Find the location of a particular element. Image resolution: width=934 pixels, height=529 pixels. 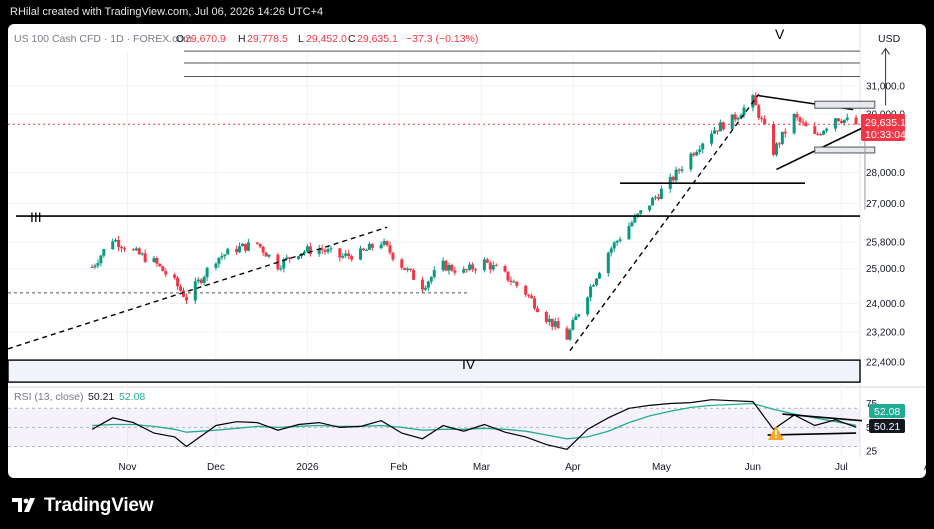

y-tick-label: 28,000.0 is located at coordinates (885, 173).